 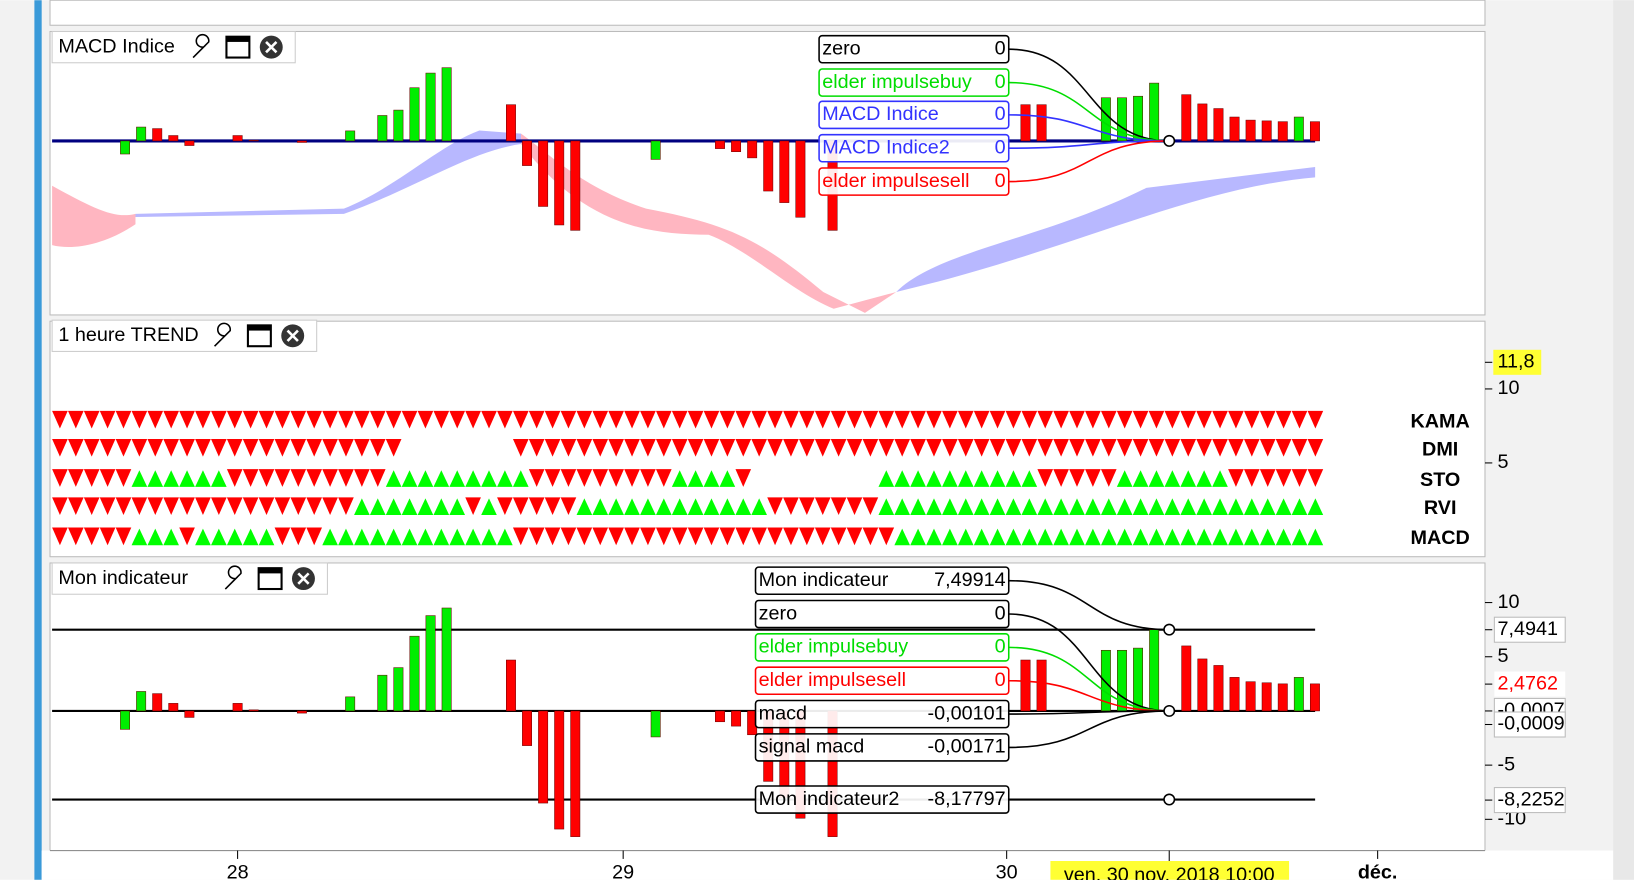 What do you see at coordinates (967, 747) in the screenshot?
I see `legend-value: -0,00171` at bounding box center [967, 747].